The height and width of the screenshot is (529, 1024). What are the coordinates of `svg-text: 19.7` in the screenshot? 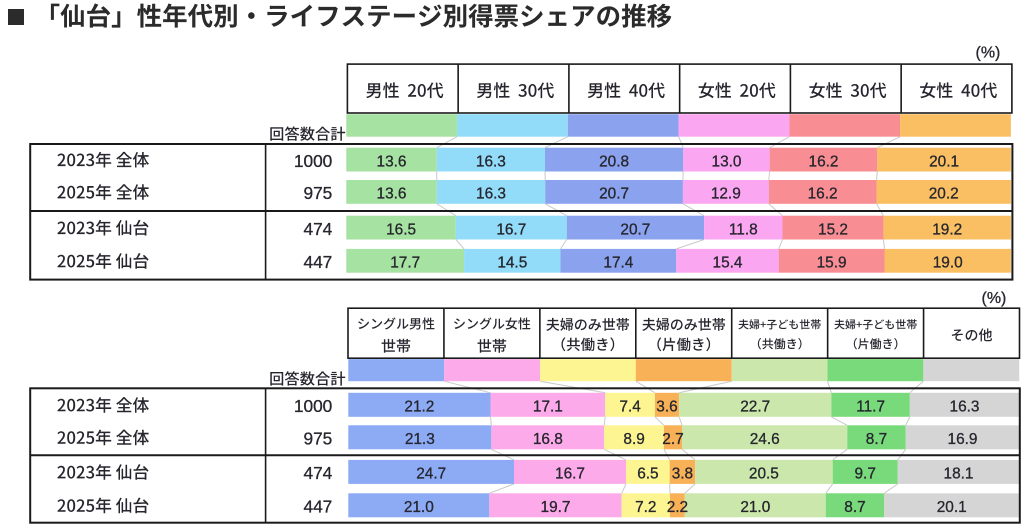 It's located at (556, 507).